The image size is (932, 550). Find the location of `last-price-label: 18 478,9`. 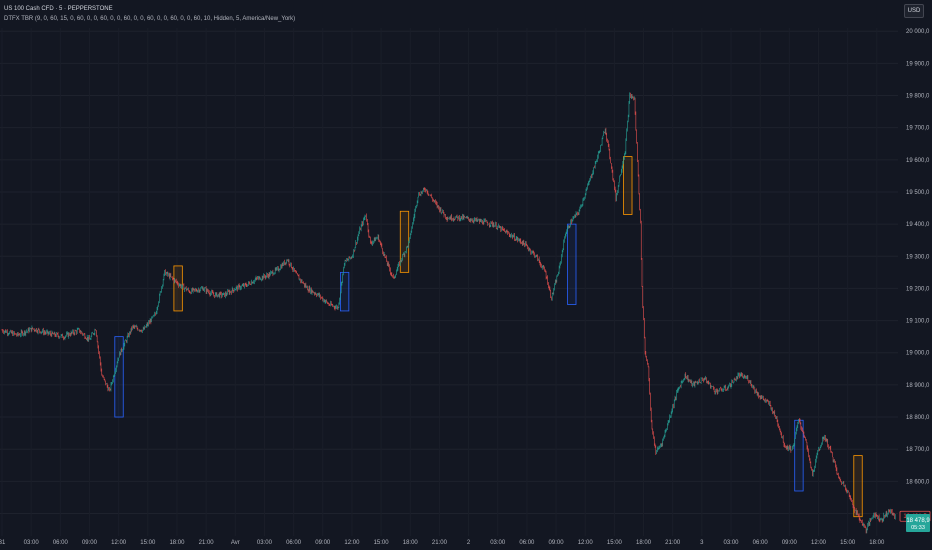

last-price-label: 18 478,9 is located at coordinates (918, 521).